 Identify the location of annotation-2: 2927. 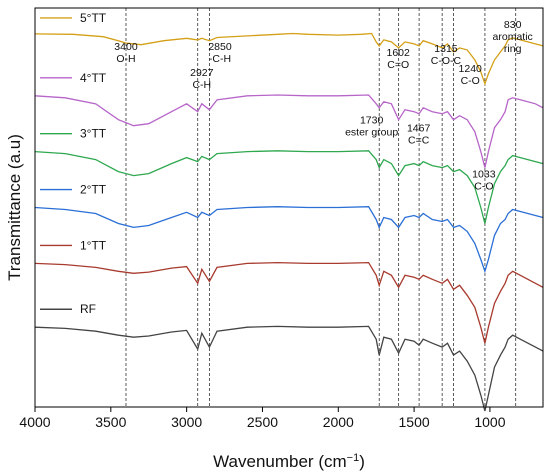
(202, 73).